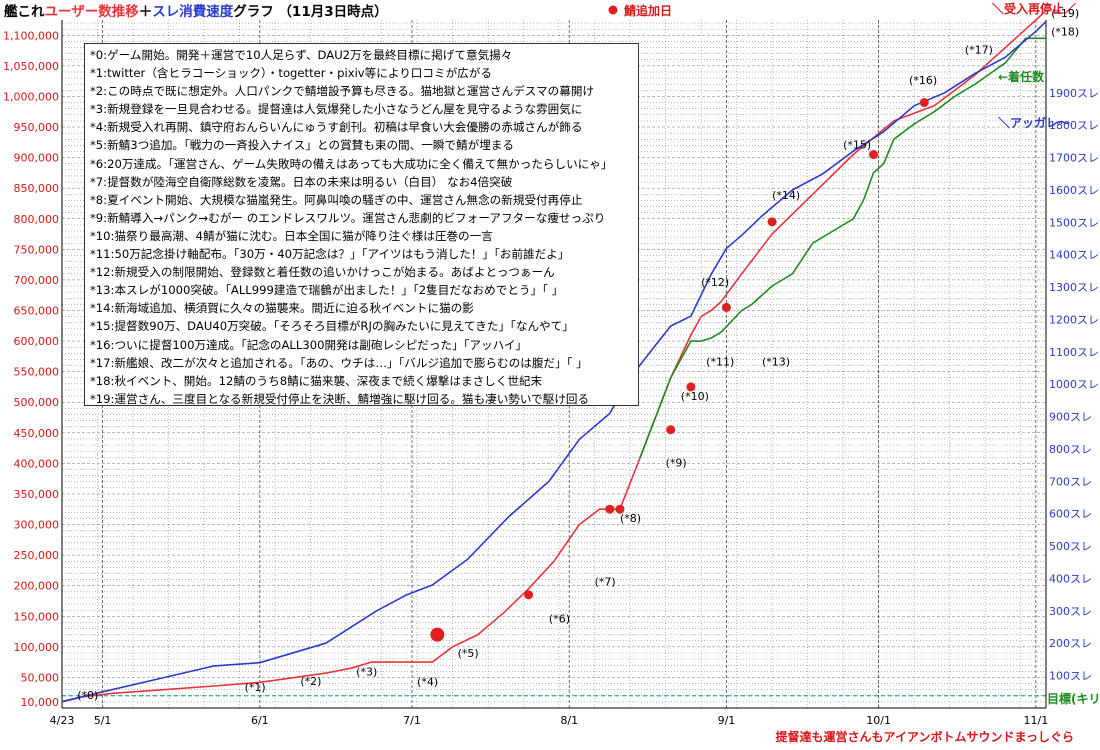 Image resolution: width=1100 pixels, height=750 pixels. I want to click on x-tick-label: 8/1, so click(569, 720).